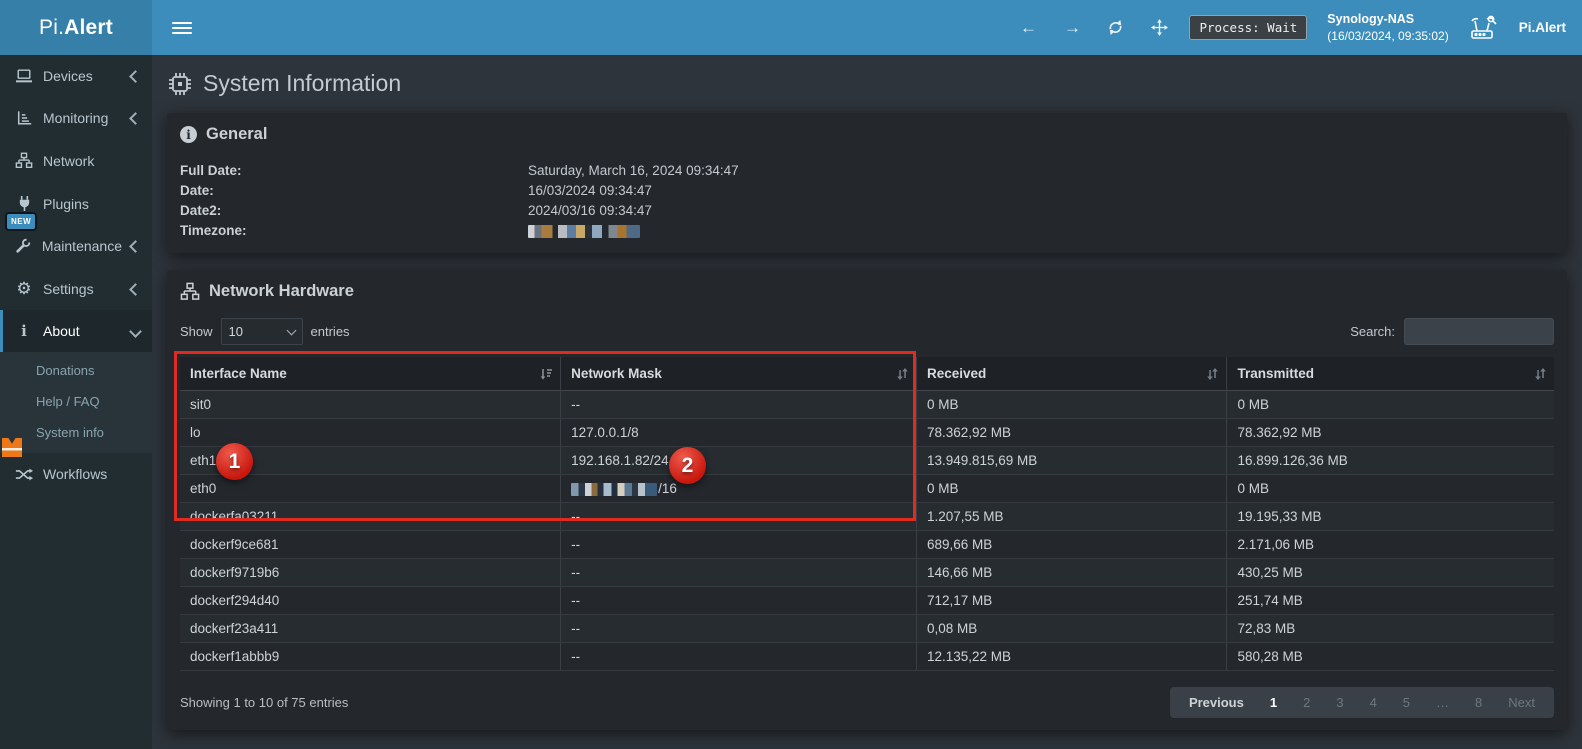  Describe the element at coordinates (1479, 331) in the screenshot. I see `search-input` at that location.